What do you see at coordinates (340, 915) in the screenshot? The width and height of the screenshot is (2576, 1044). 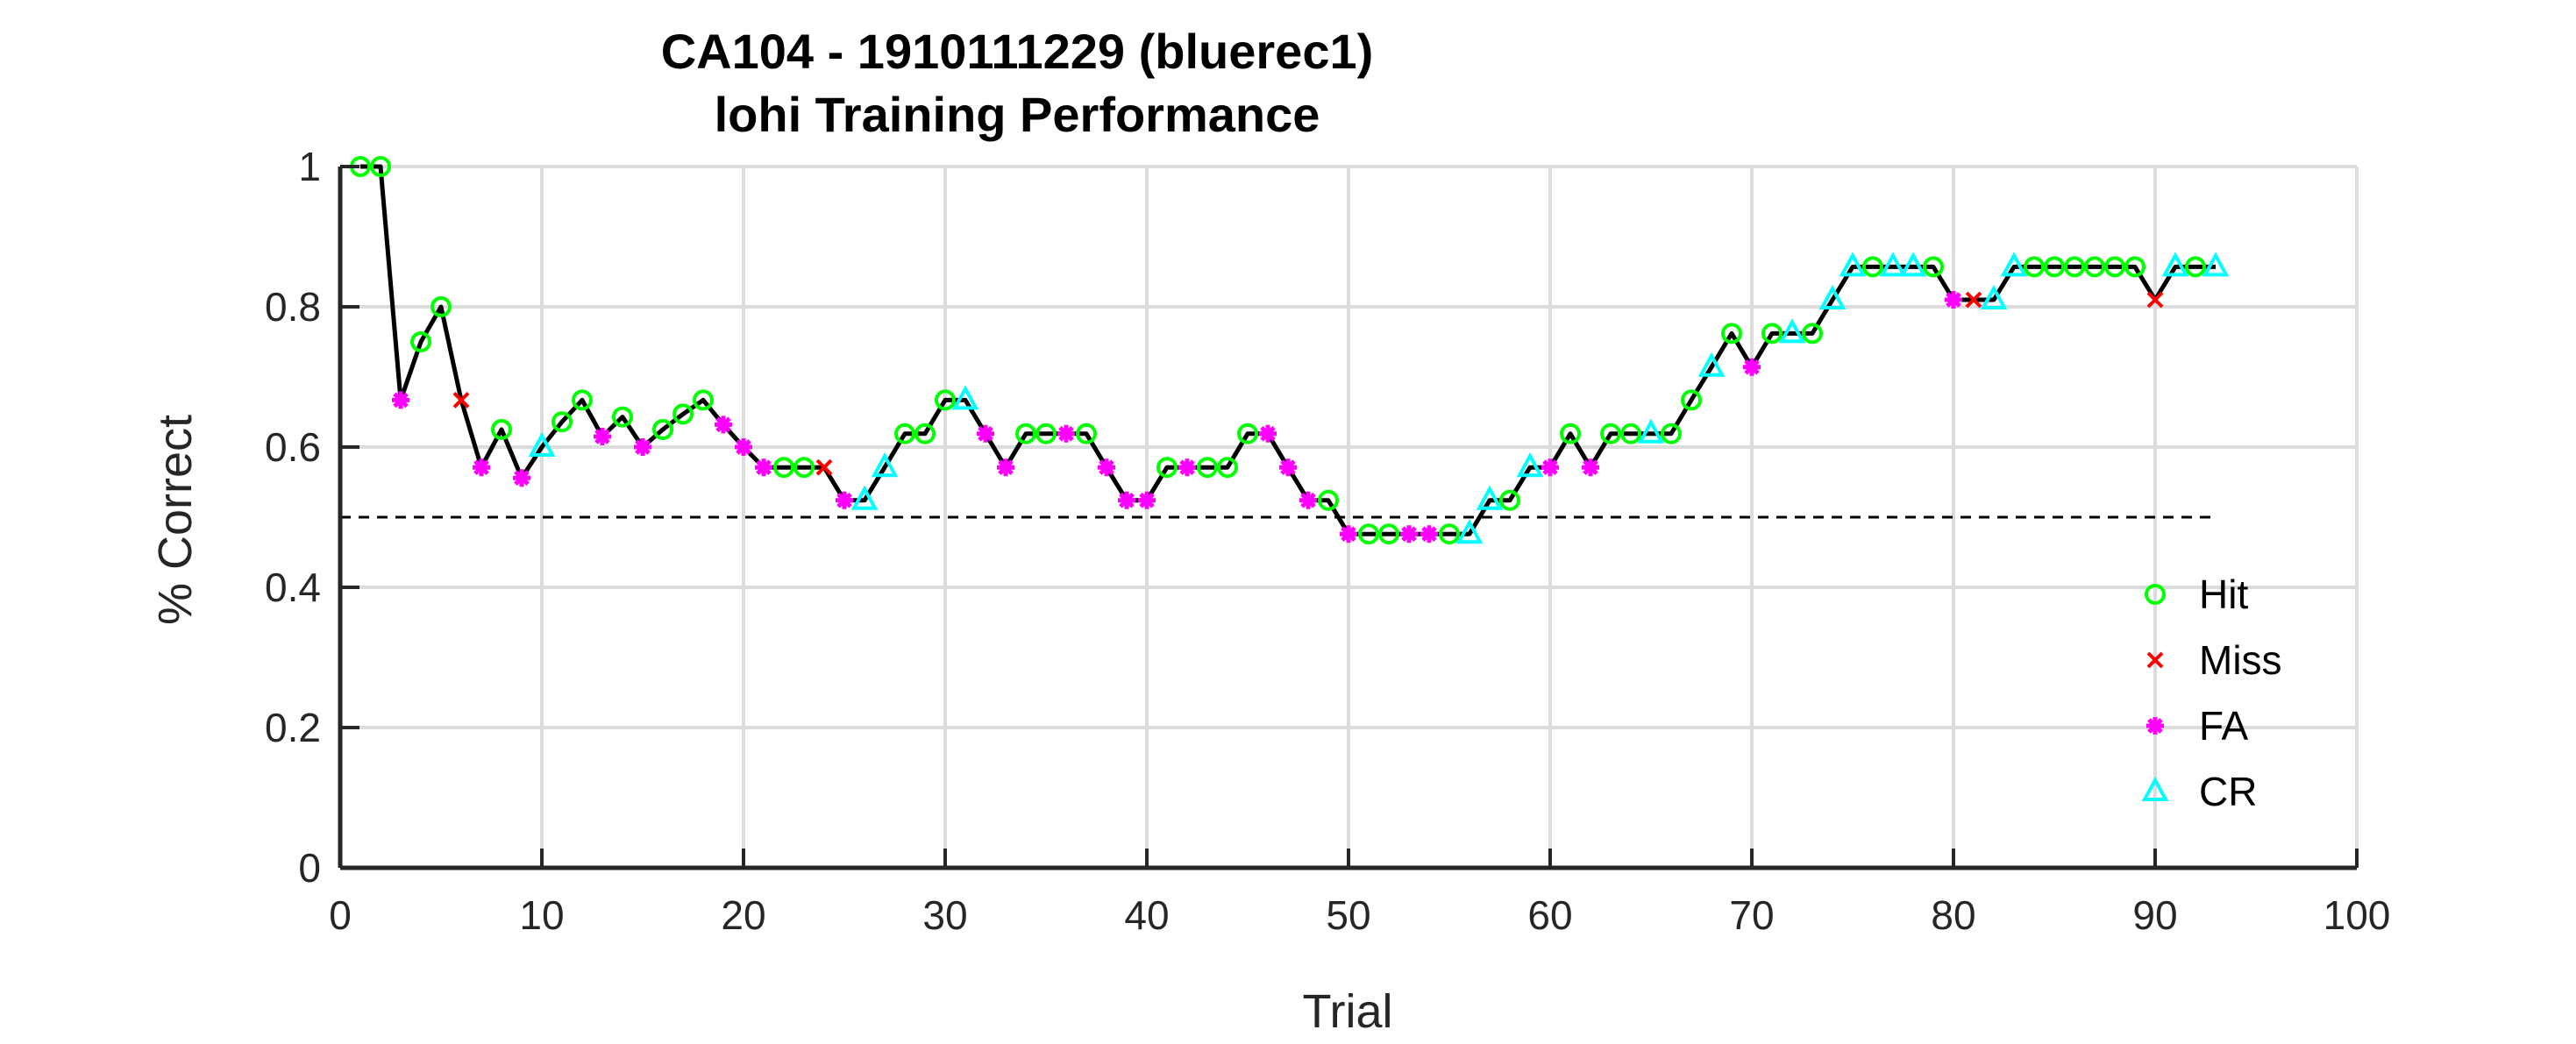 I see `x-tick-label: 0` at bounding box center [340, 915].